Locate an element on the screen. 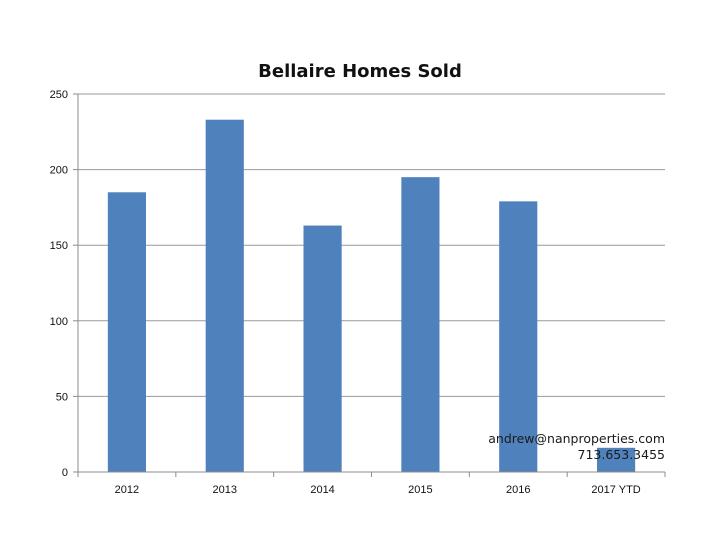  y-tick-labels: 0 50 100 150 200 250 is located at coordinates (59, 284).